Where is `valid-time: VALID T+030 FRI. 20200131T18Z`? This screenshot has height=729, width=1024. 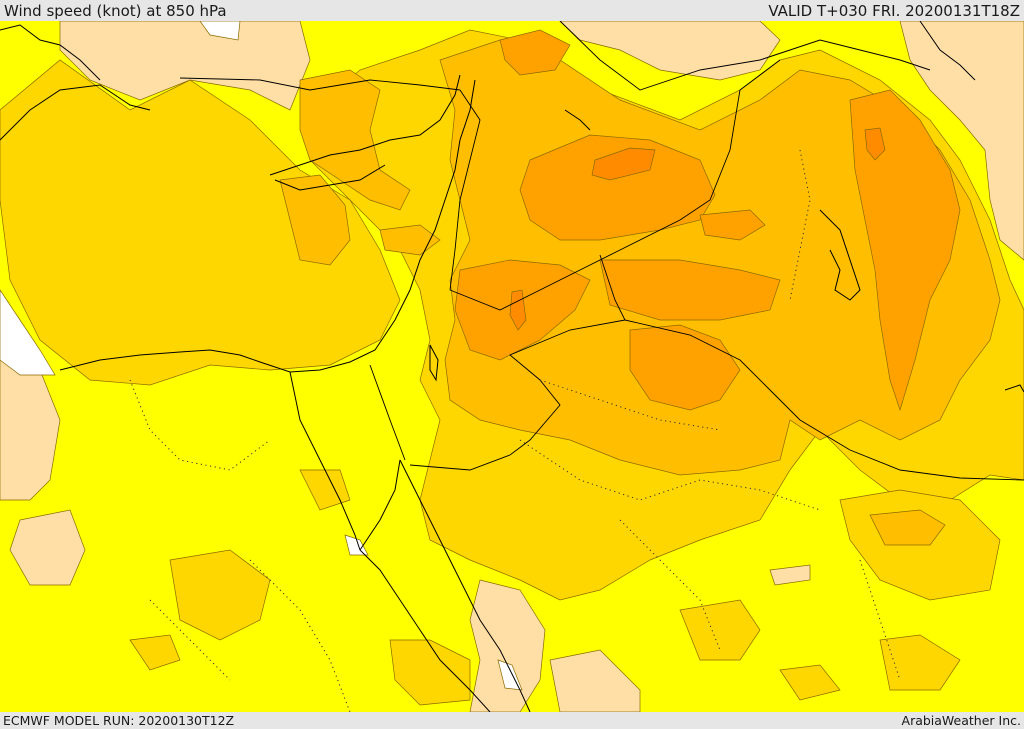 valid-time: VALID T+030 FRI. 20200131T18Z is located at coordinates (894, 10).